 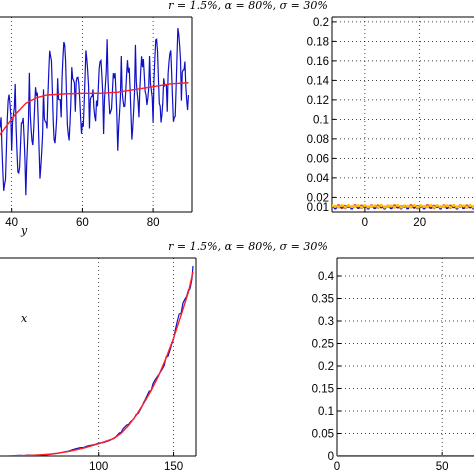 What do you see at coordinates (24, 230) in the screenshot?
I see `top-left-xlabel: y` at bounding box center [24, 230].